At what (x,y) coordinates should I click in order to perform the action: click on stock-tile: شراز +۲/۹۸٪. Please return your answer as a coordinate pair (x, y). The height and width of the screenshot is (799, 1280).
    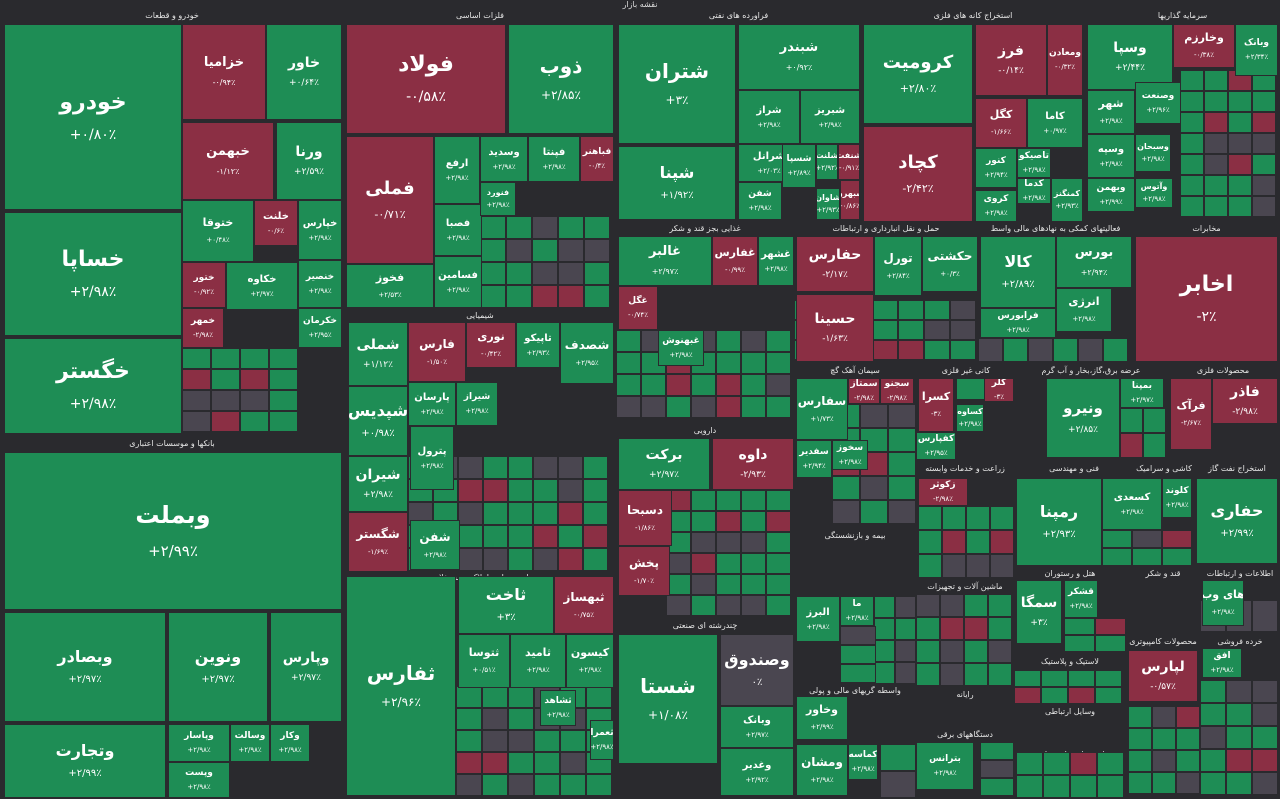
    Looking at the image, I should click on (769, 117).